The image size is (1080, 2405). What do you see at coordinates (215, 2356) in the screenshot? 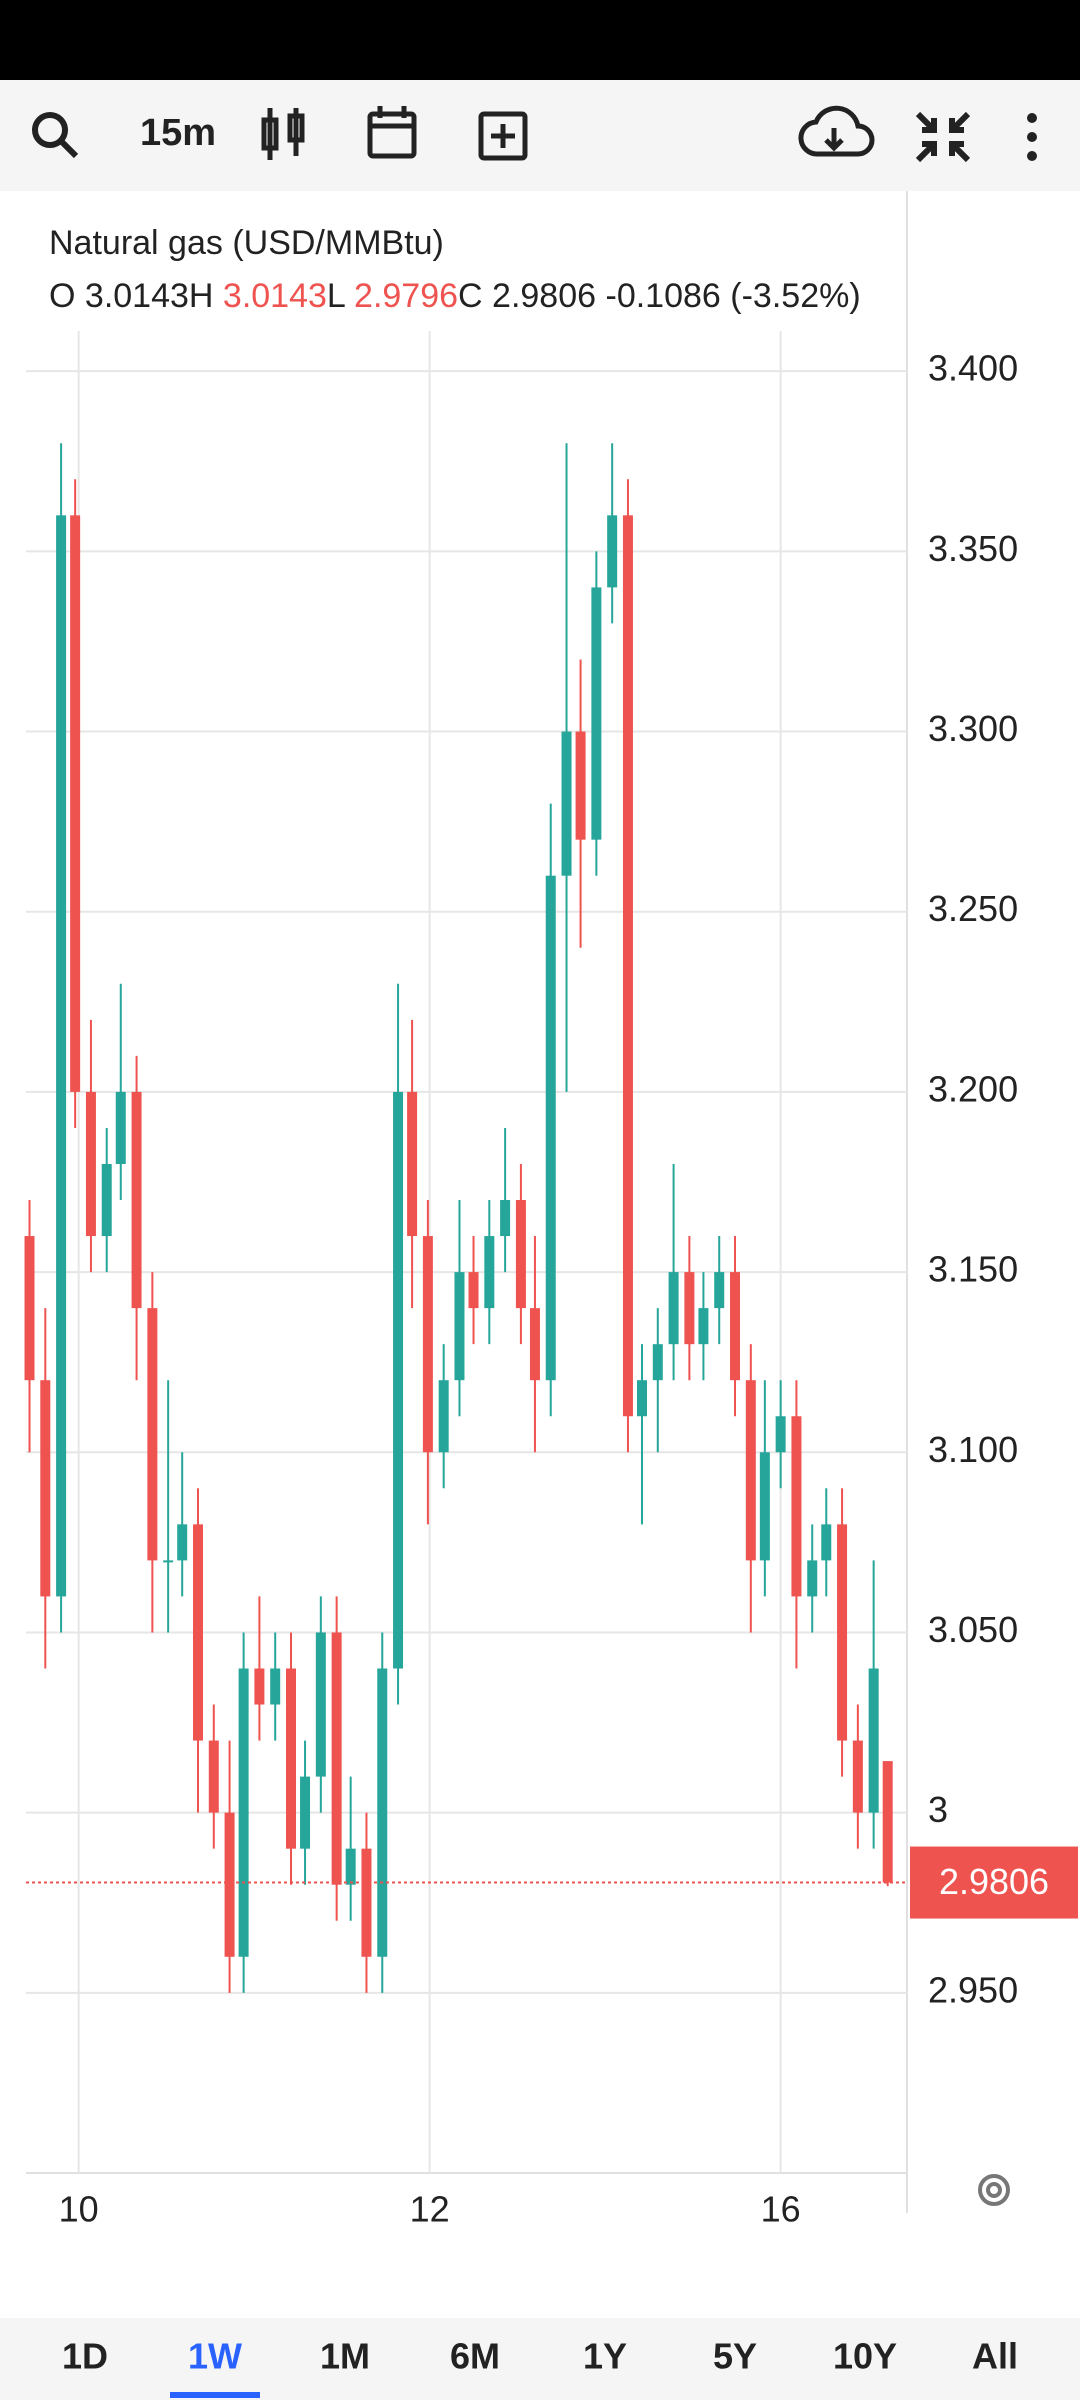
I see `range-option: 1W` at bounding box center [215, 2356].